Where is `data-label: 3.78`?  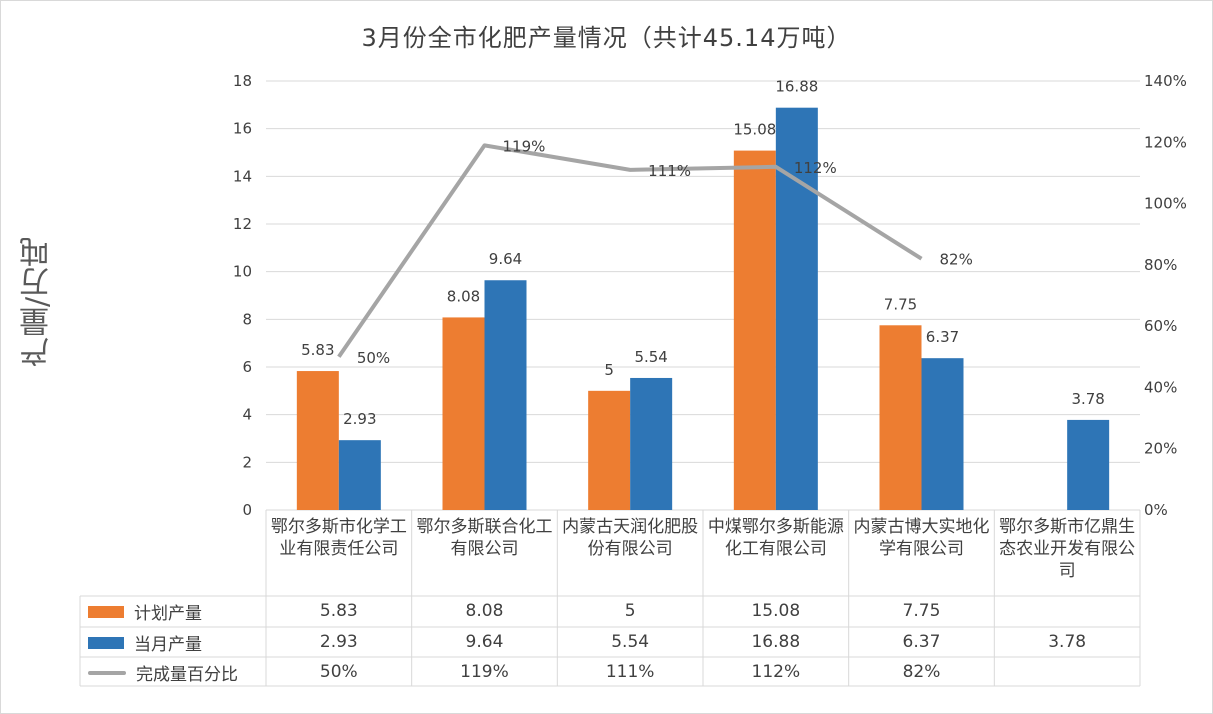
data-label: 3.78 is located at coordinates (1087, 399).